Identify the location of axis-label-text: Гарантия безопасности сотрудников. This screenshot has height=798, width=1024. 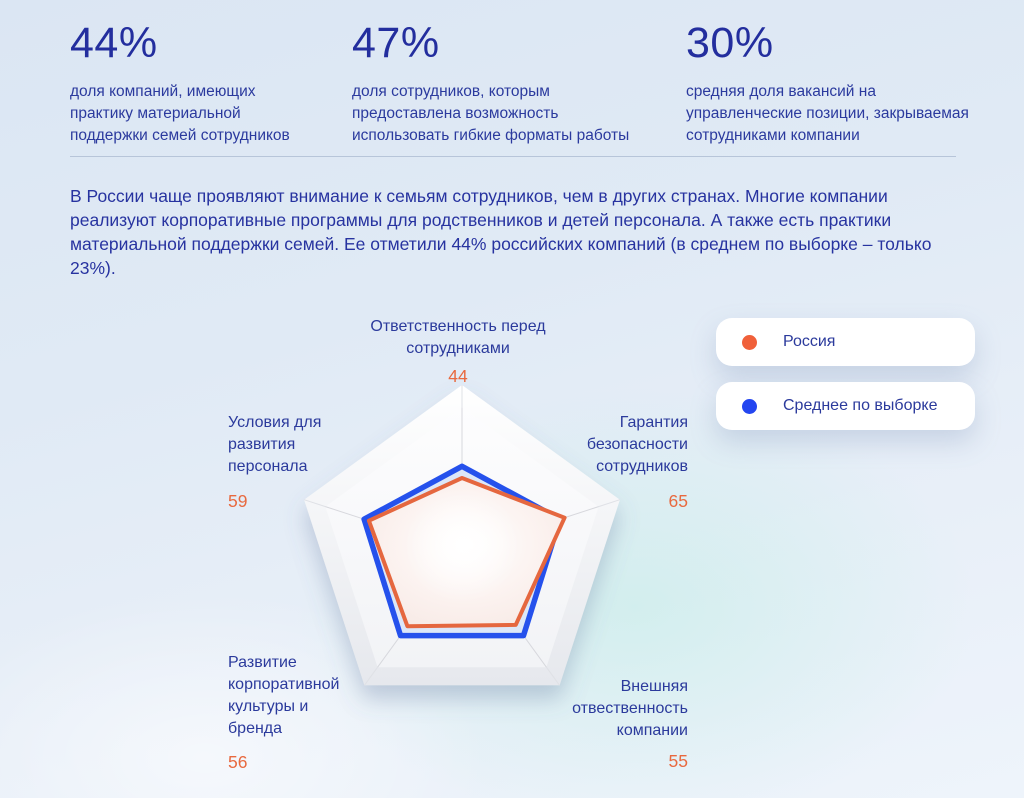
(637, 444).